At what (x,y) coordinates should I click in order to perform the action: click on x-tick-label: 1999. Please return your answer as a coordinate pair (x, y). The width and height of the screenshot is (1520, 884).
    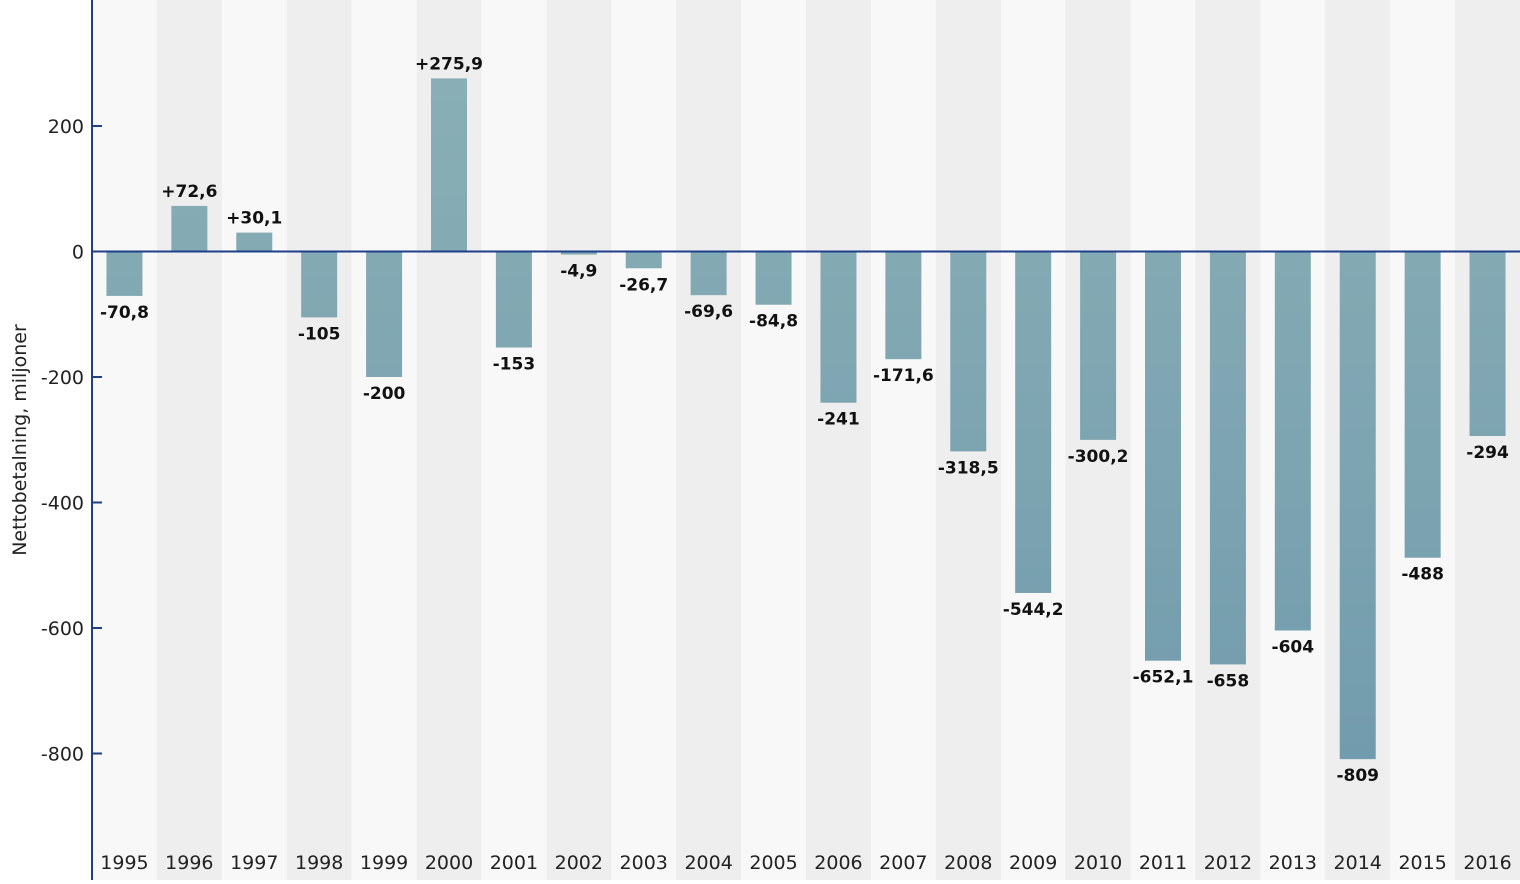
    Looking at the image, I should click on (384, 863).